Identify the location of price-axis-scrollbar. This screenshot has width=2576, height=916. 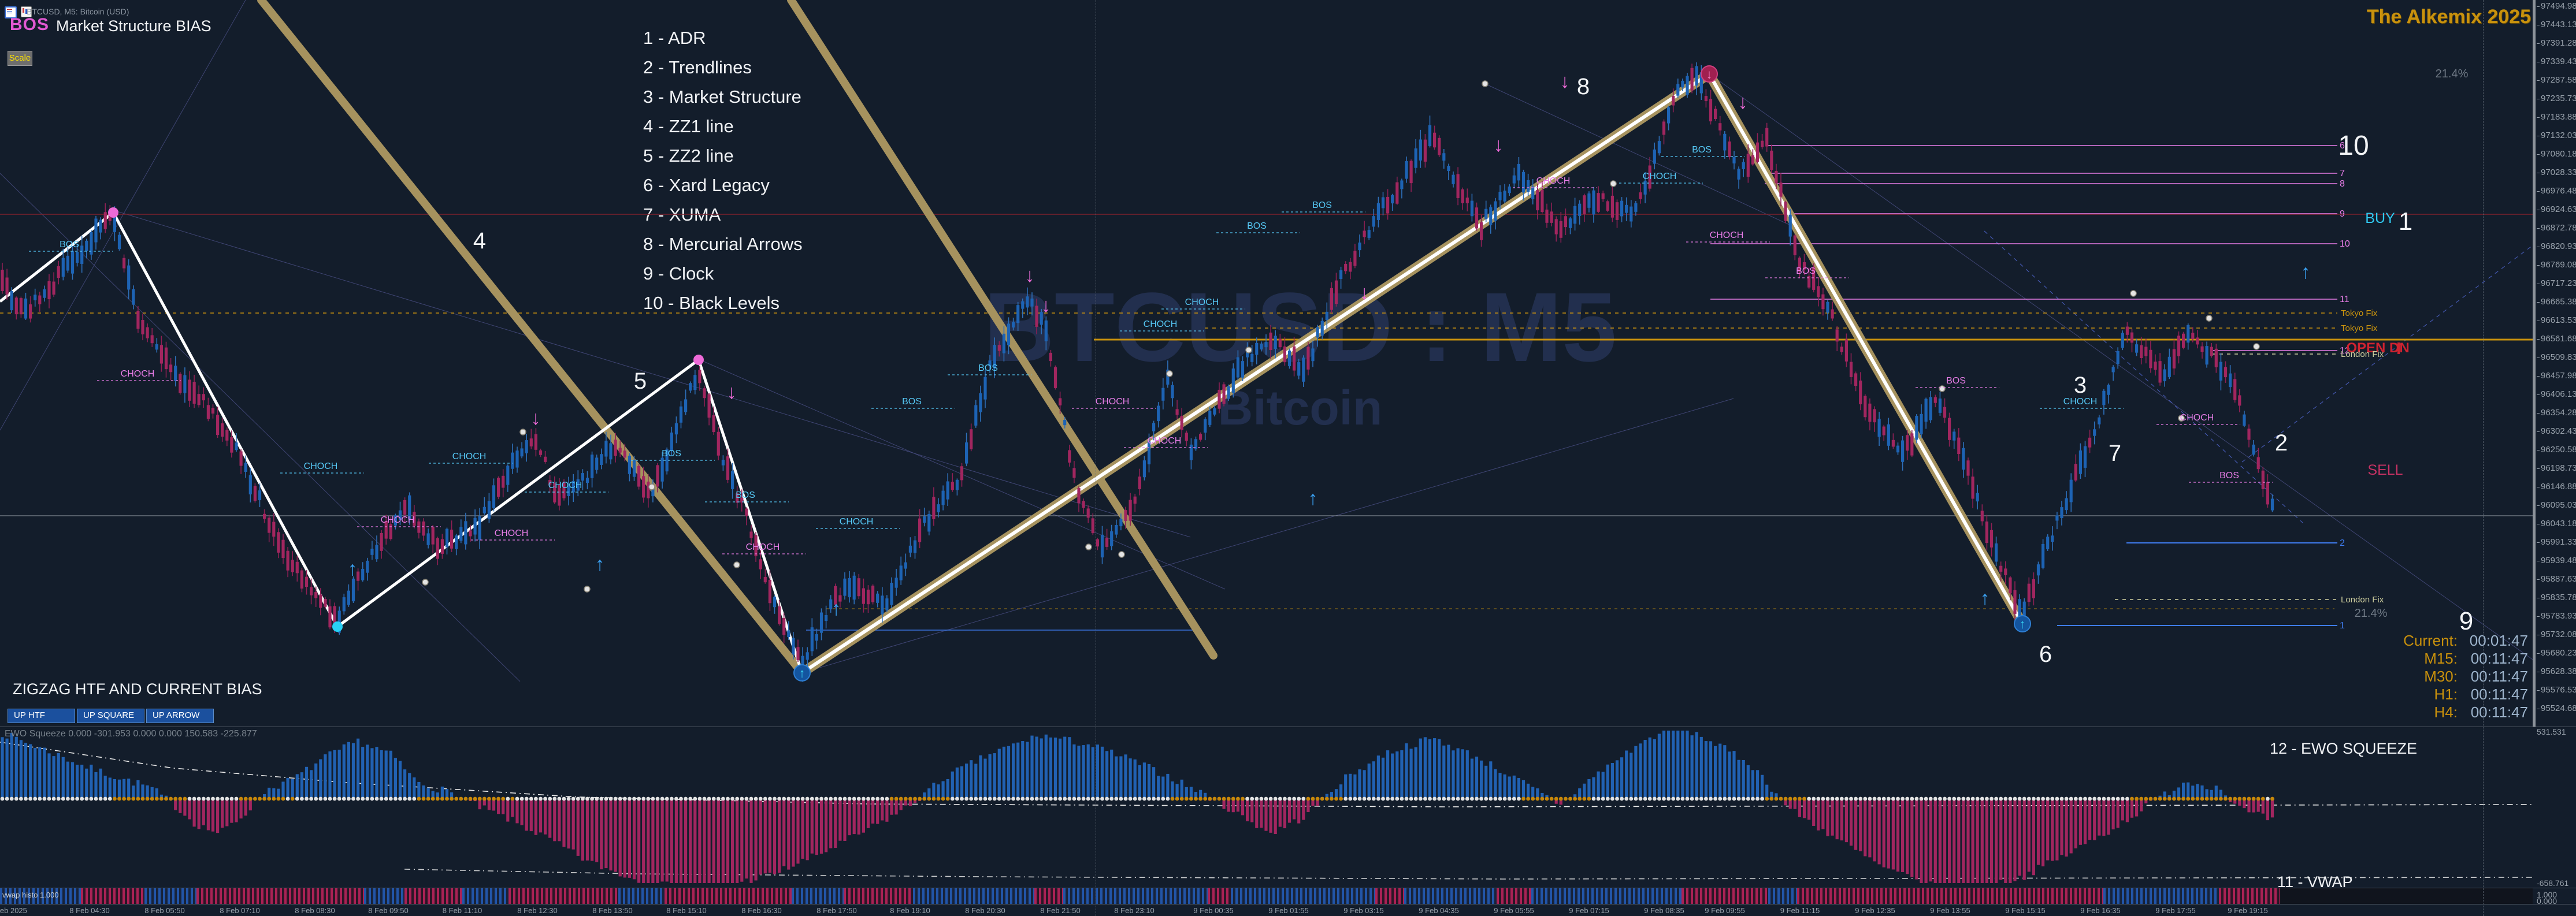
(2534, 363).